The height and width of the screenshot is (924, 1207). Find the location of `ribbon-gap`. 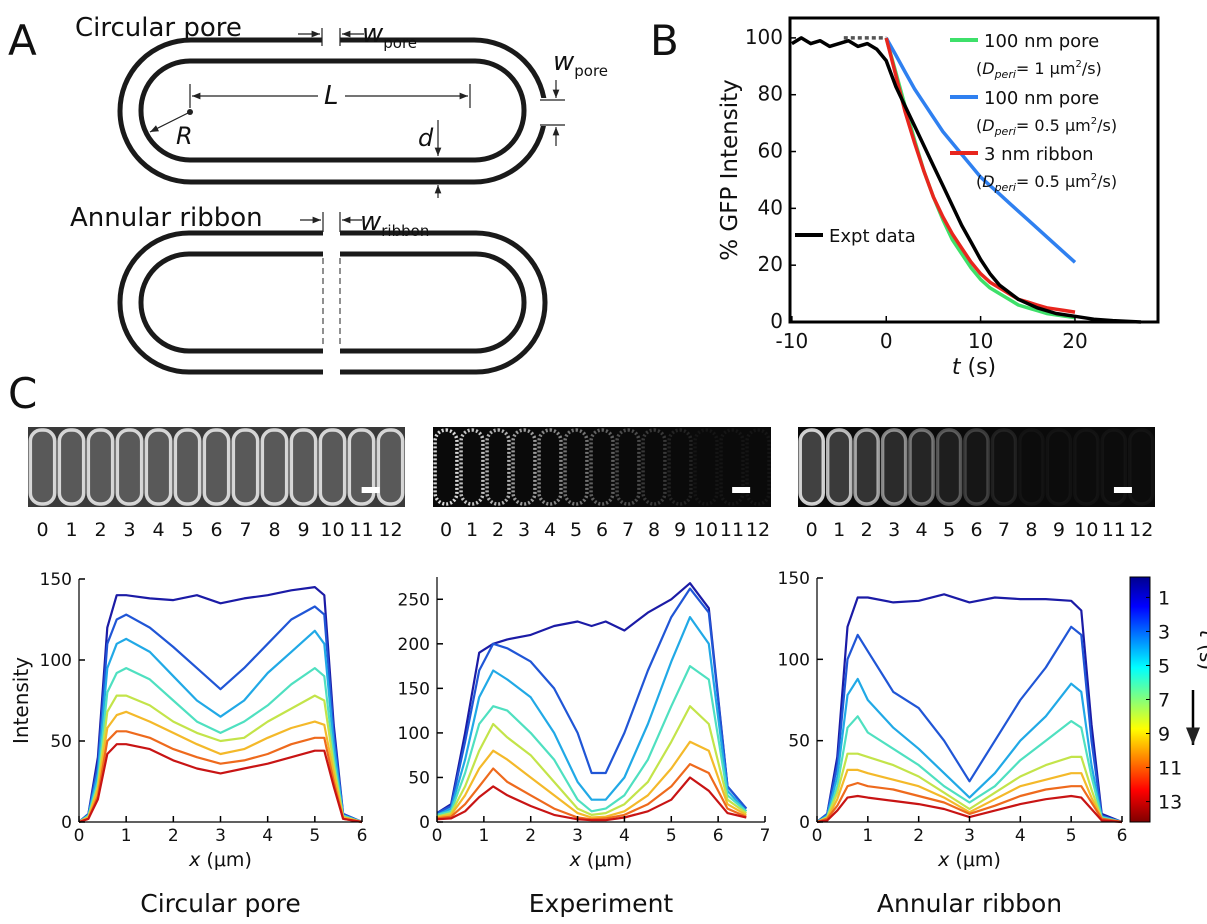

ribbon-gap is located at coordinates (331, 362).